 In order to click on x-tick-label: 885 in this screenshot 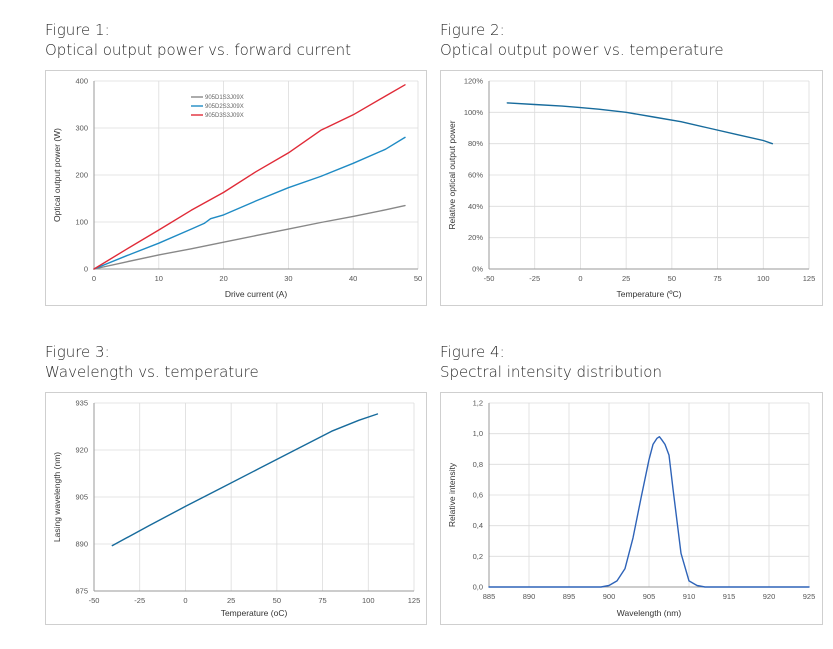, I will do `click(489, 596)`.